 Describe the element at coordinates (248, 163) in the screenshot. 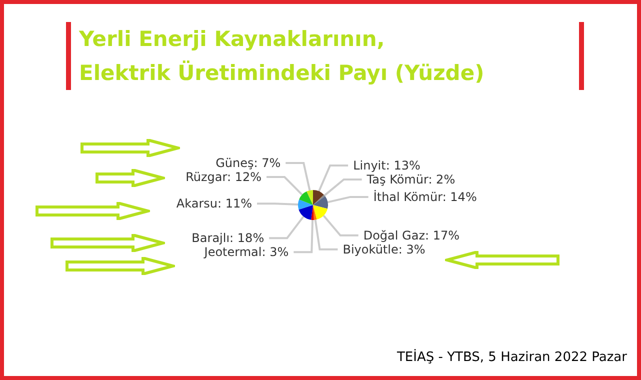

I see `slice-label: Güneş: 7%` at that location.